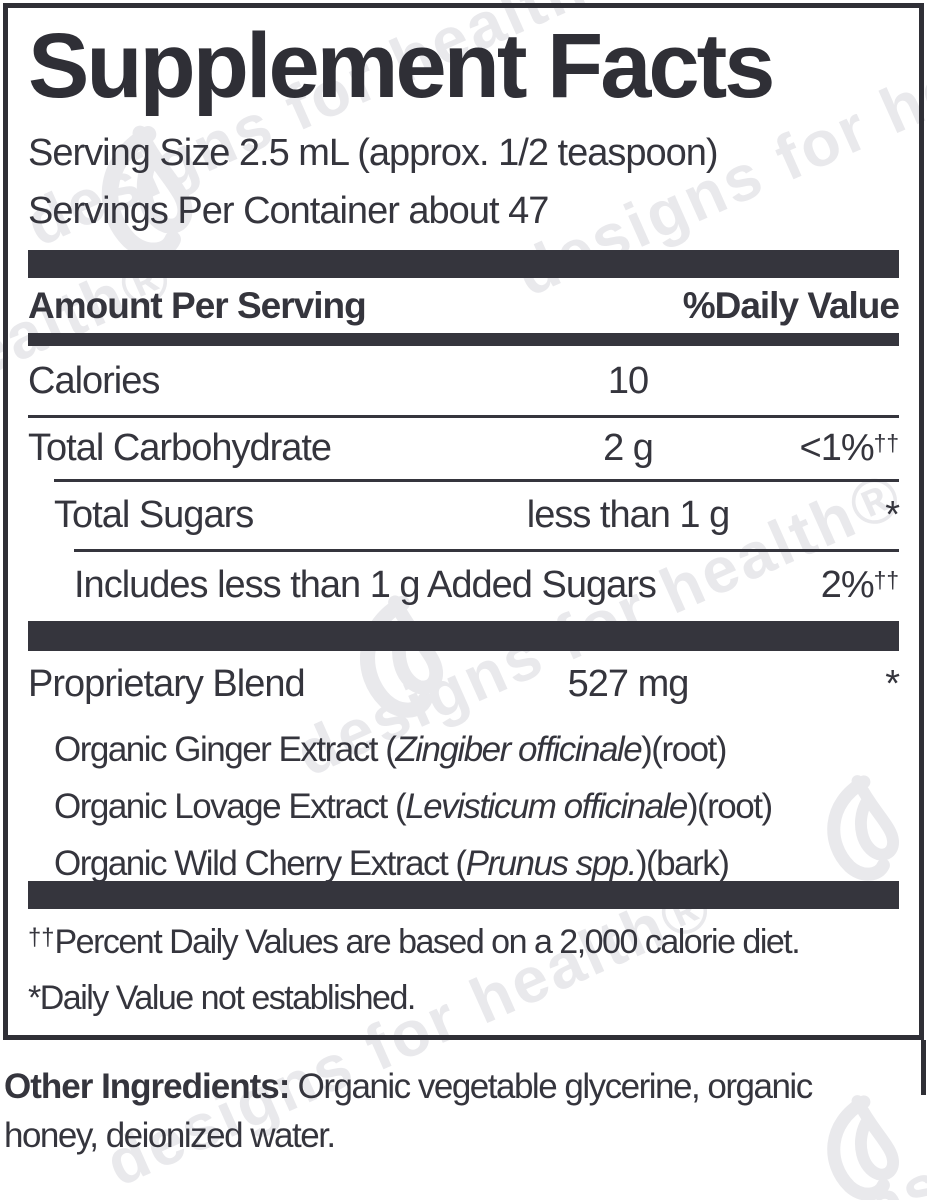 The image size is (927, 1200). What do you see at coordinates (365, 585) in the screenshot?
I see `nutrient-name: Includes less than 1 g Added Sugars` at bounding box center [365, 585].